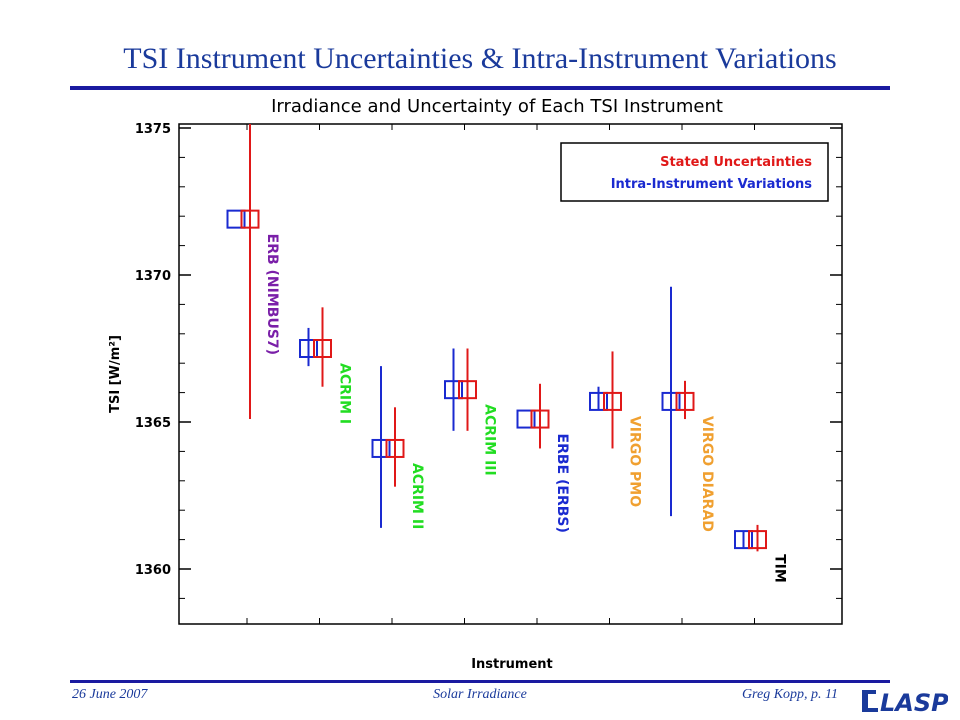 The width and height of the screenshot is (960, 720). What do you see at coordinates (707, 474) in the screenshot?
I see `instrument-label: VIRGO DIARAD` at bounding box center [707, 474].